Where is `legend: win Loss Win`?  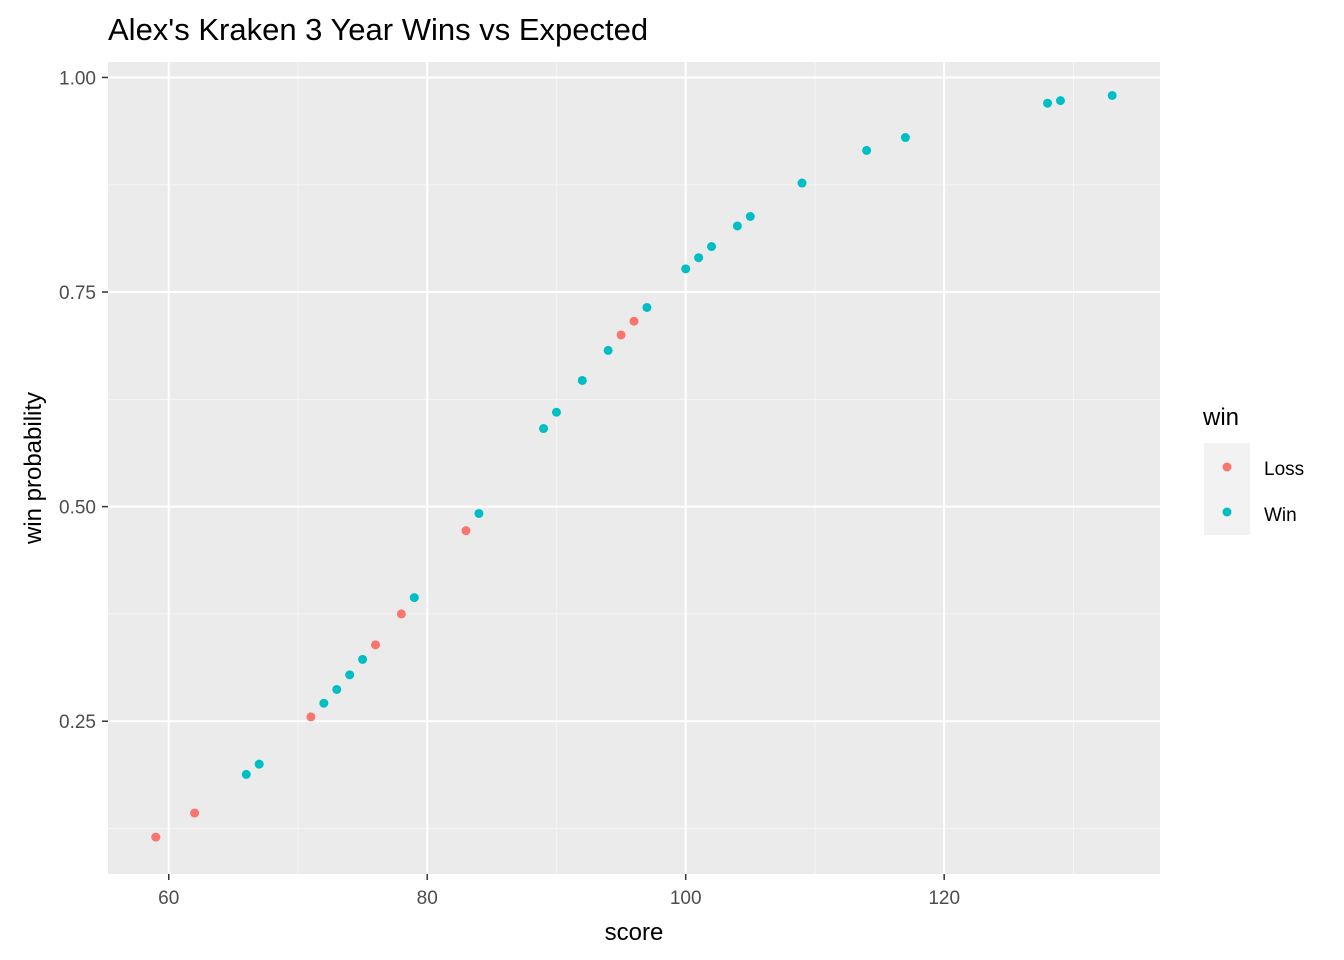 legend: win Loss Win is located at coordinates (1253, 469).